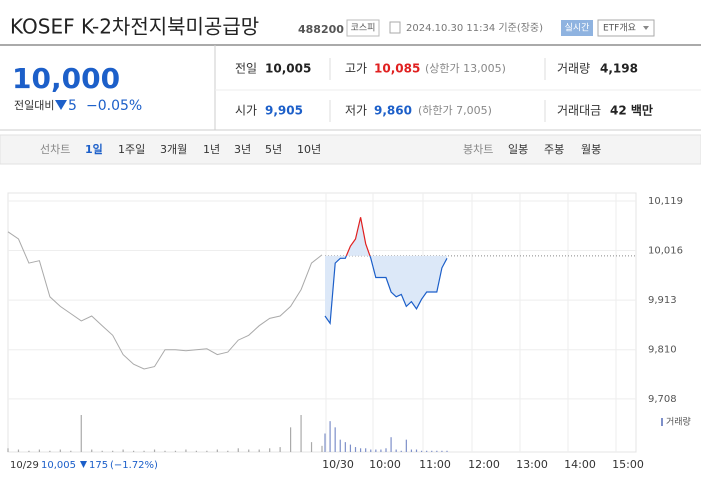  I want to click on stat-label: 고가, so click(356, 69).